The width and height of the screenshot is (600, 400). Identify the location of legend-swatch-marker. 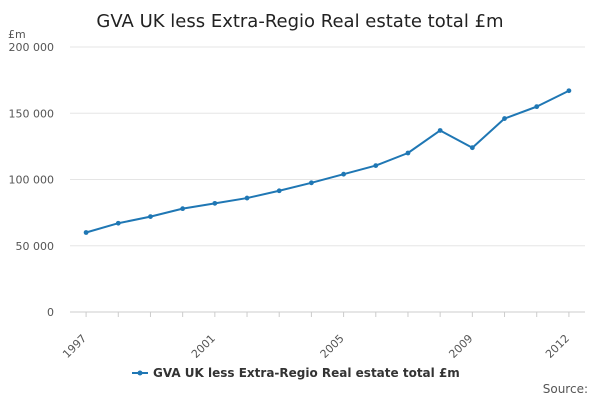
(140, 373).